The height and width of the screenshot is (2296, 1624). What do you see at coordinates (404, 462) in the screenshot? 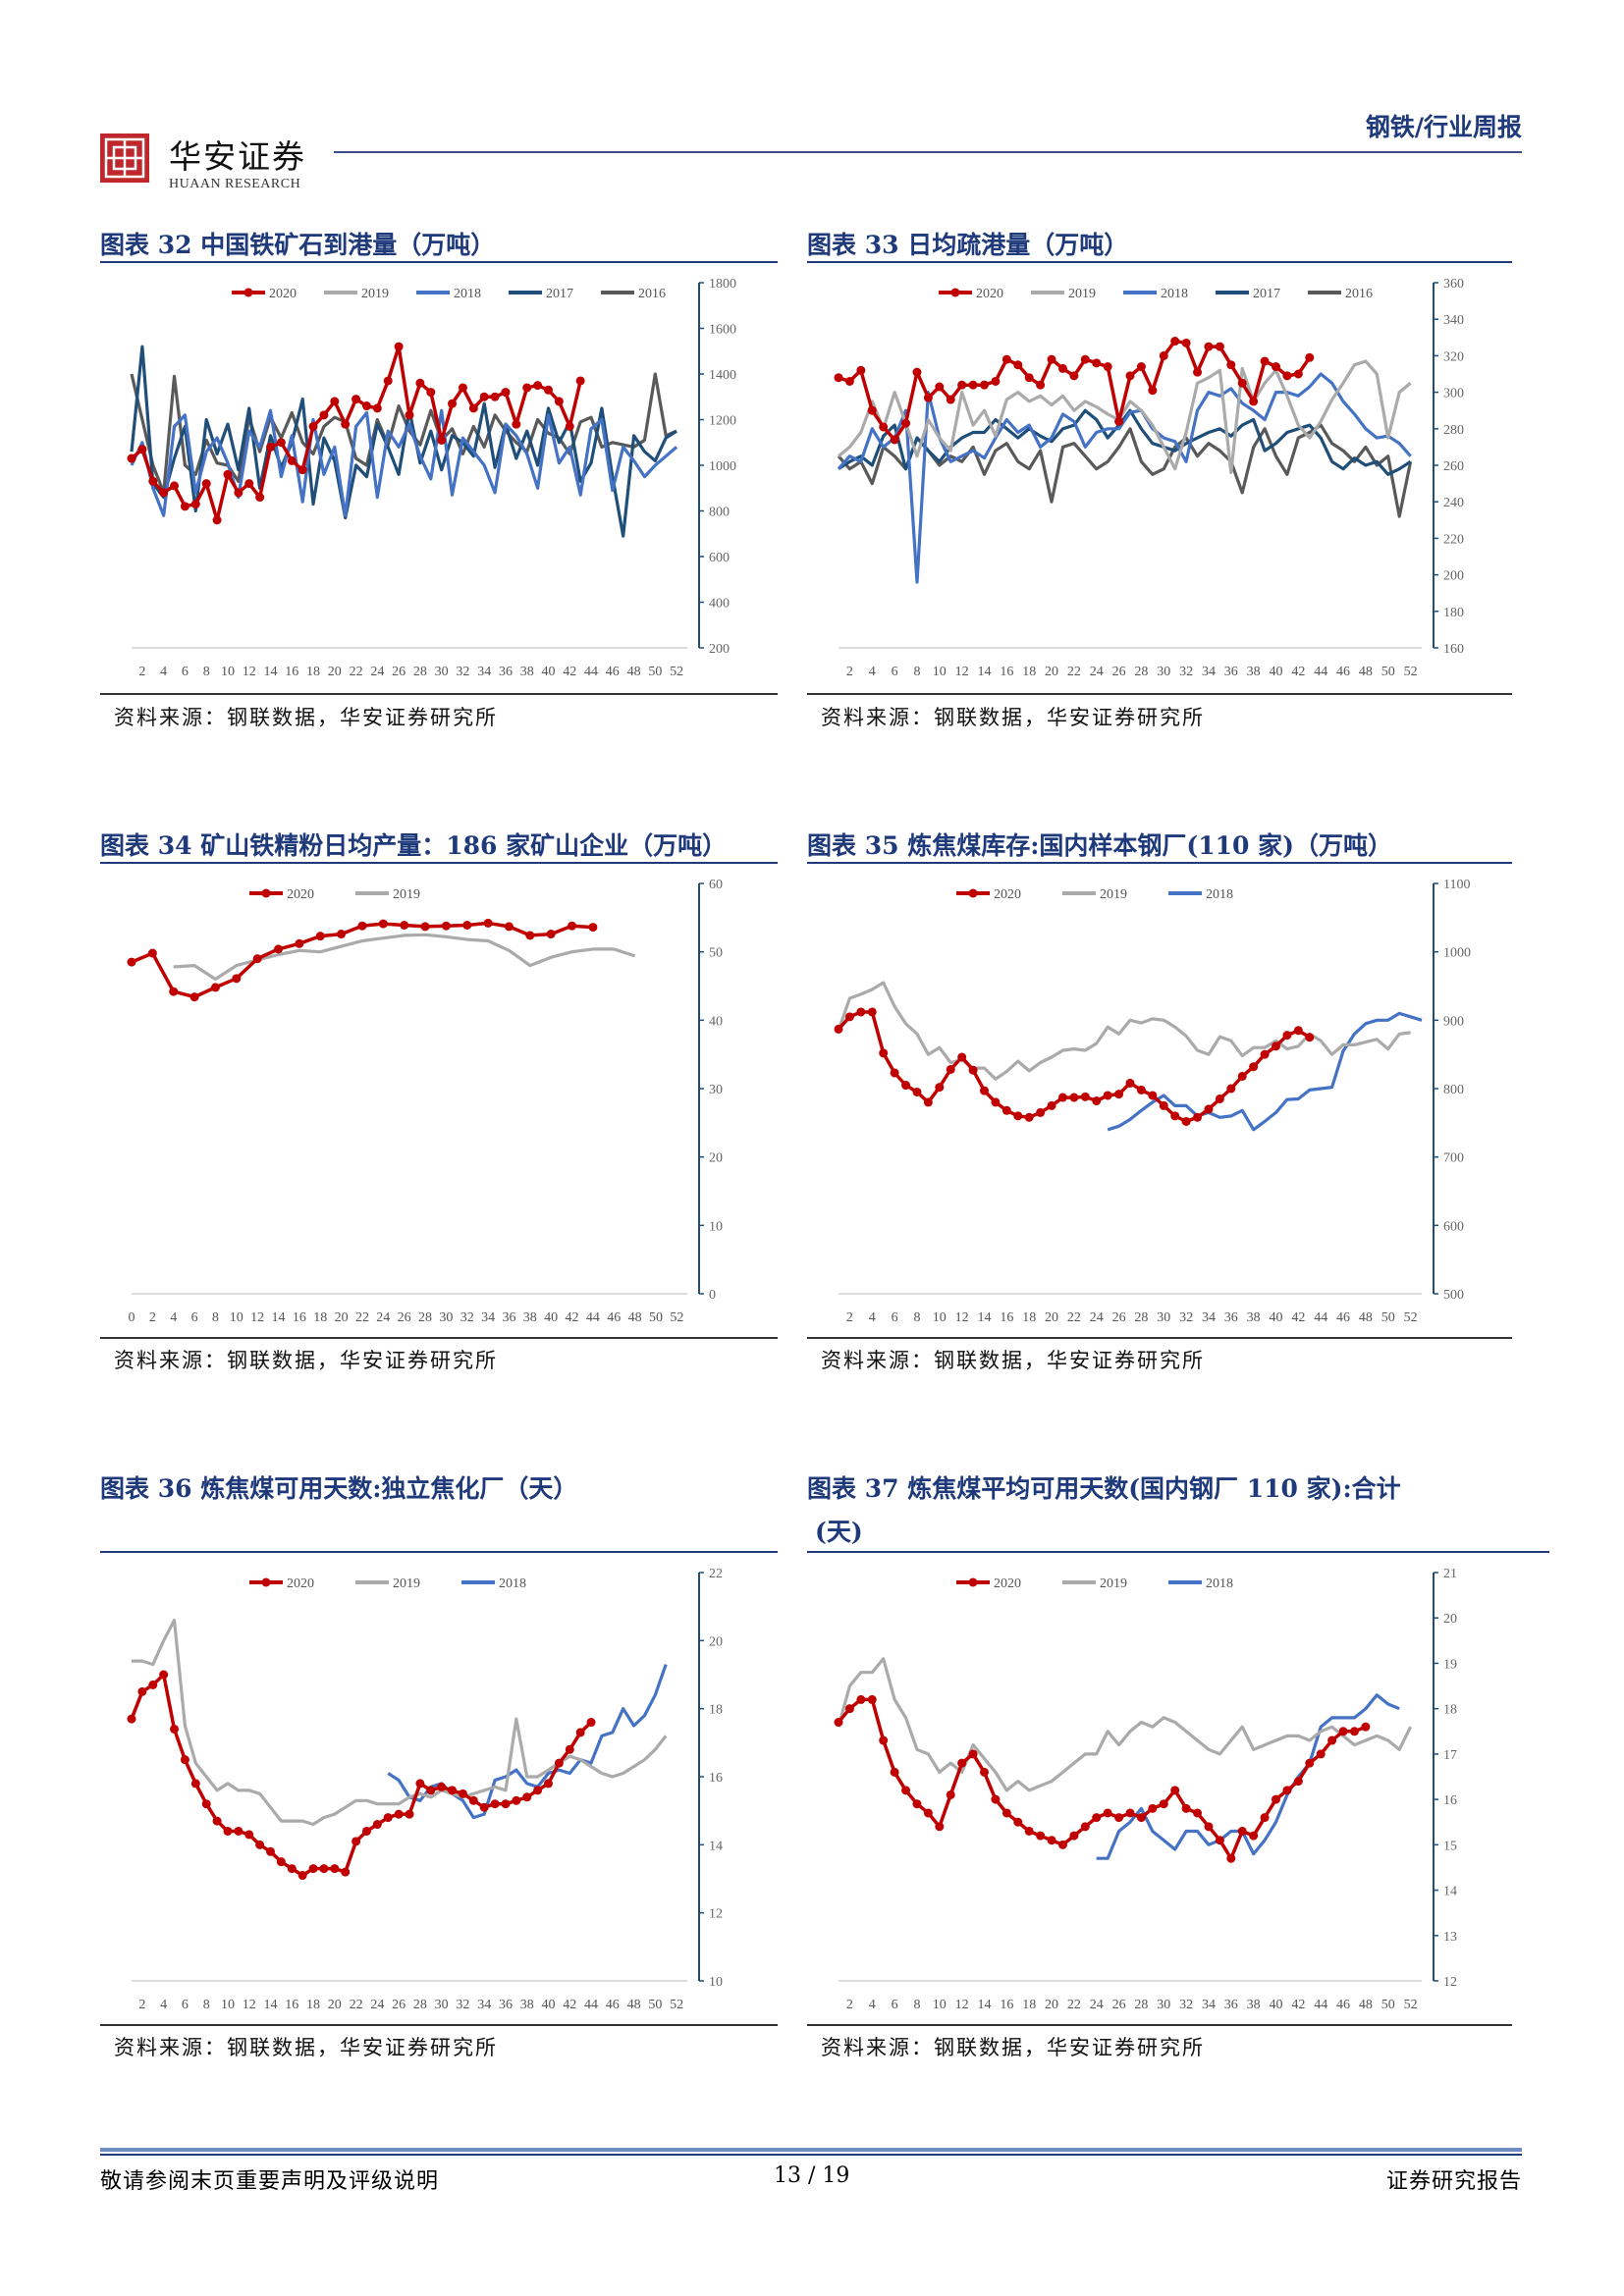
I see `series-line-2018` at bounding box center [404, 462].